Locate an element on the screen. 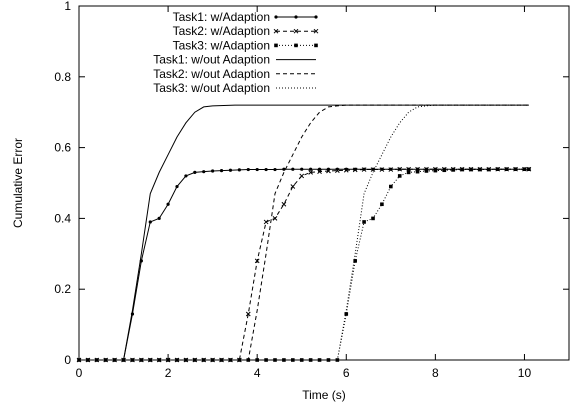  legend-item: Task1: w/out Adaption is located at coordinates (234, 60).